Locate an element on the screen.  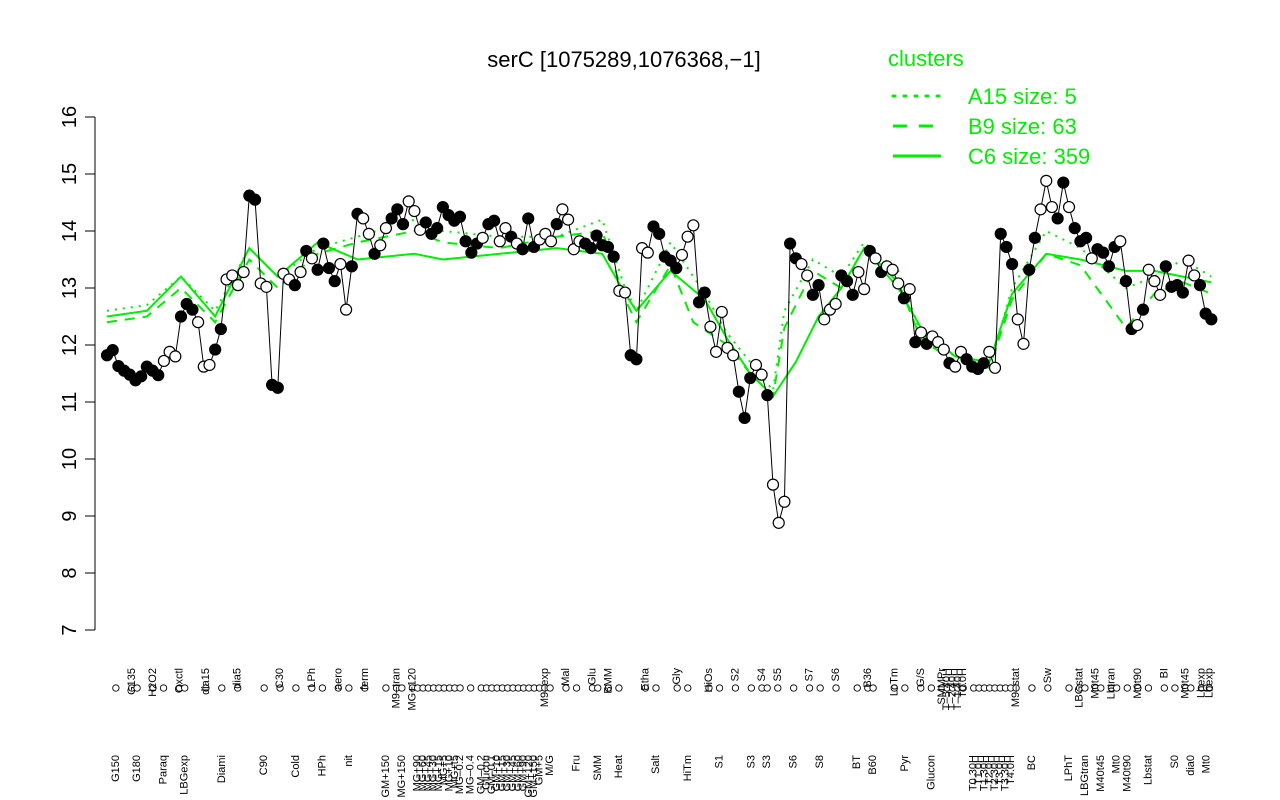
y-tick-label: 9 is located at coordinates (70, 515).